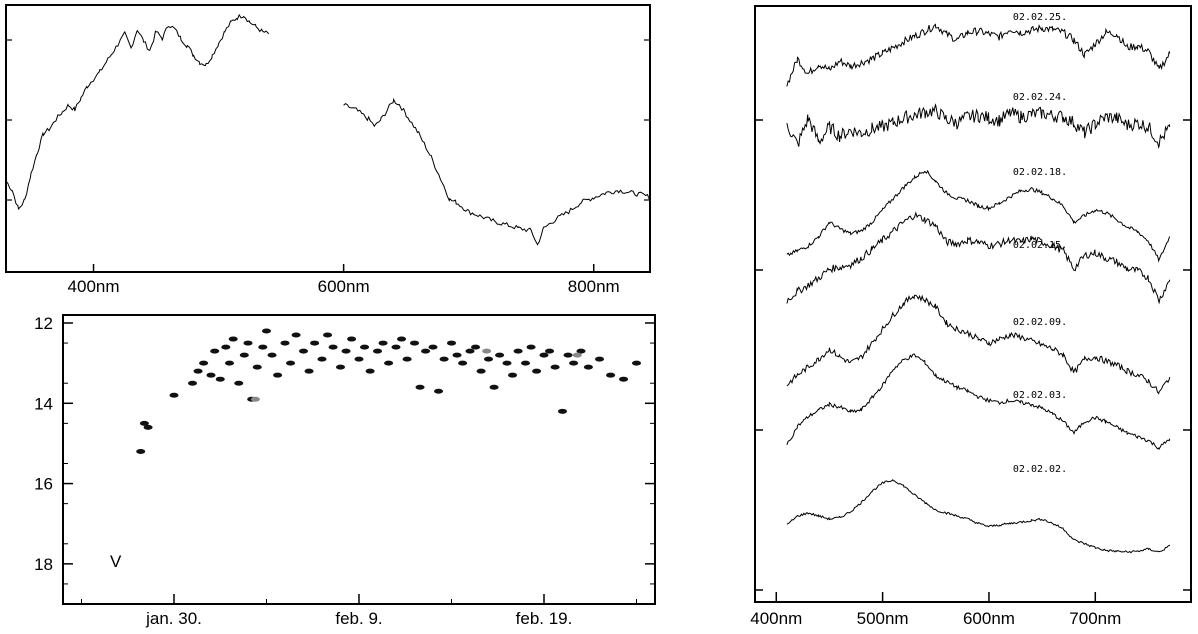 The image size is (1198, 634). What do you see at coordinates (1040, 97) in the screenshot?
I see `series-label: 02.02.24.` at bounding box center [1040, 97].